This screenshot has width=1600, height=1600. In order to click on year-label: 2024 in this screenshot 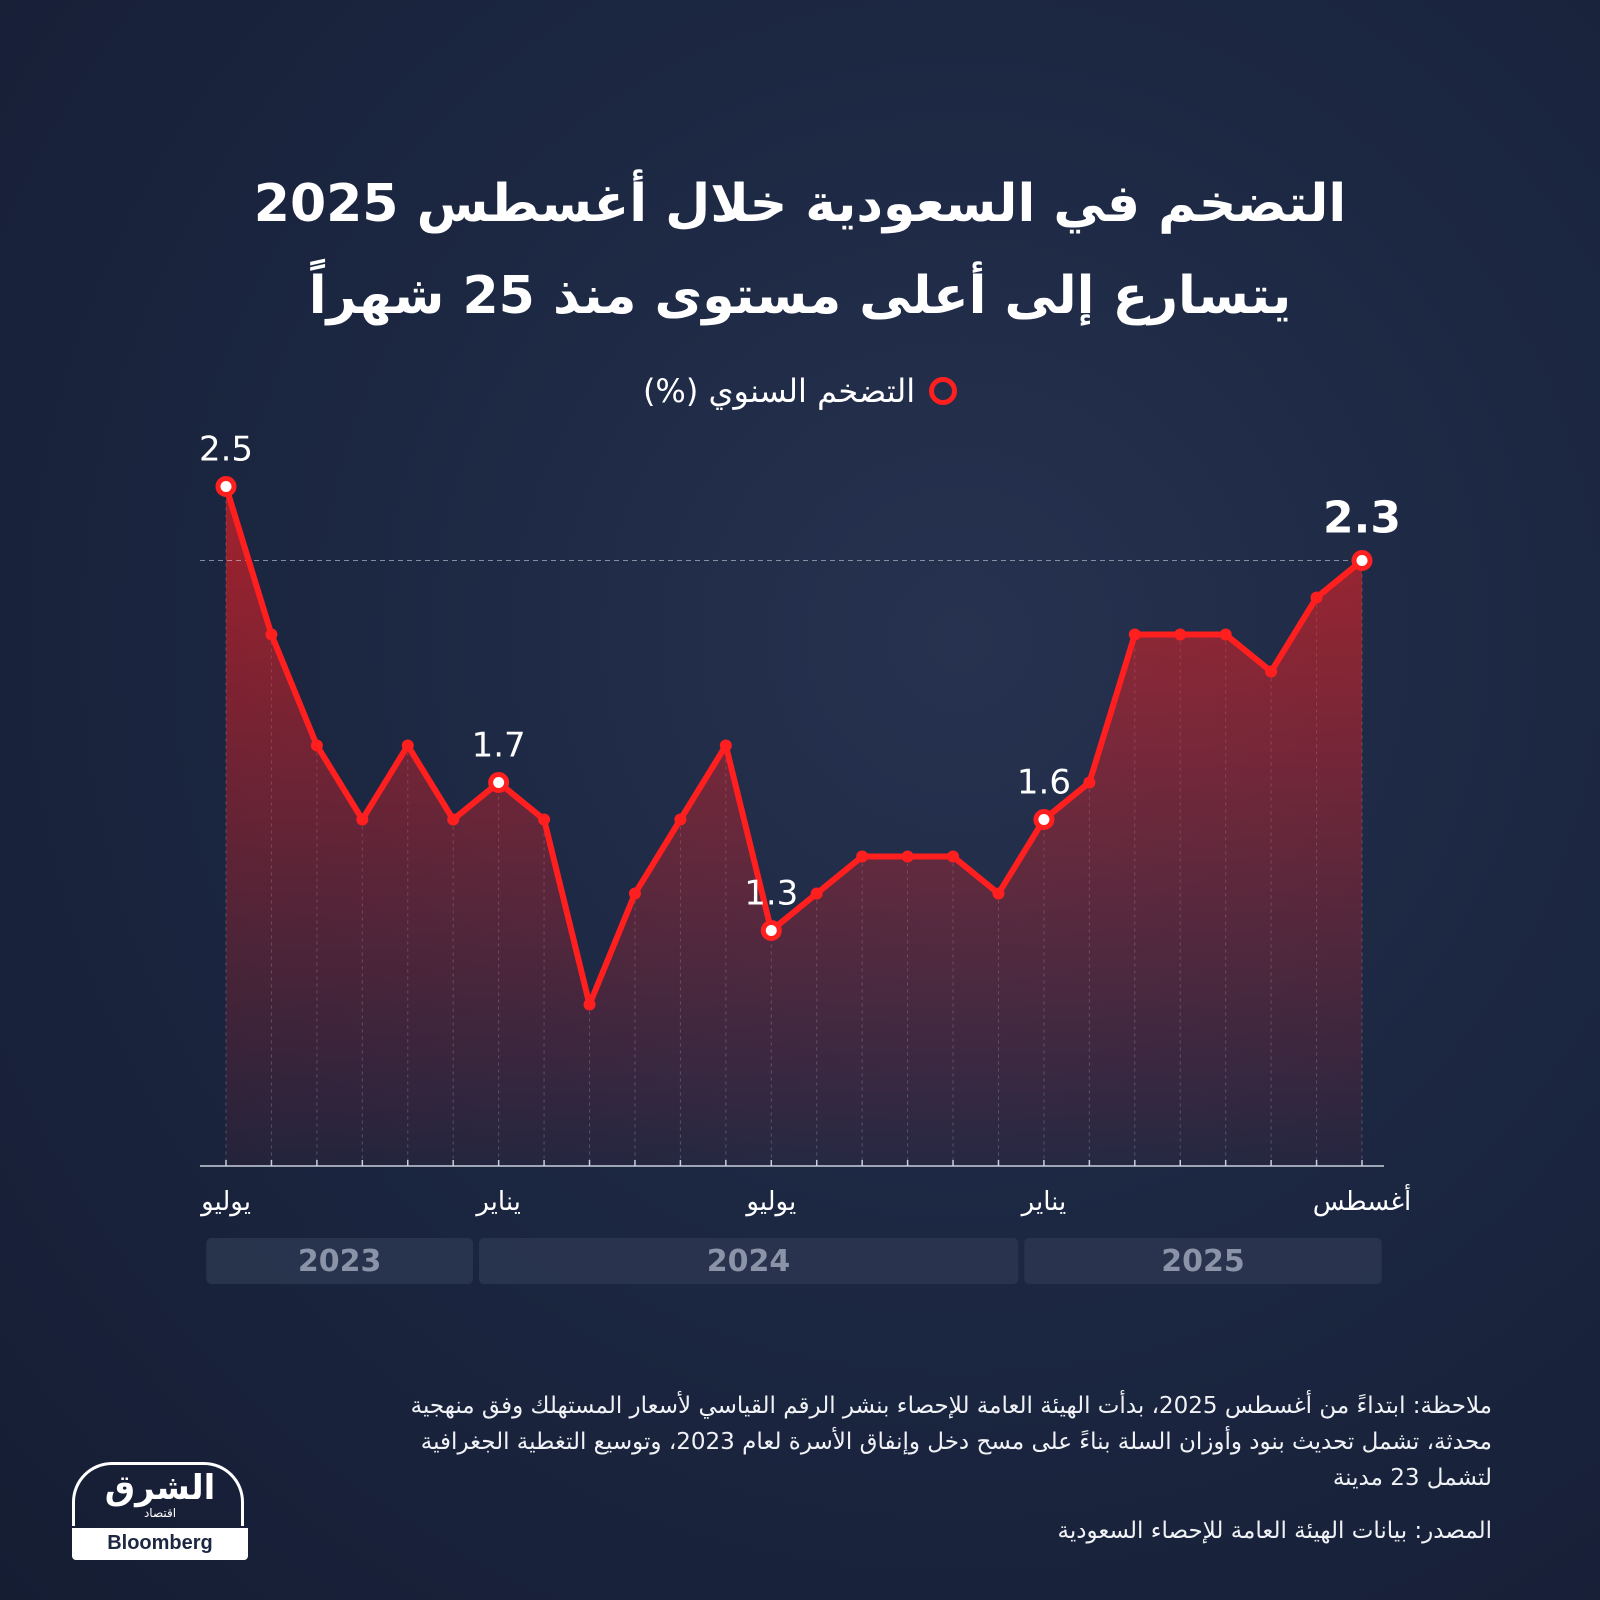, I will do `click(749, 1261)`.